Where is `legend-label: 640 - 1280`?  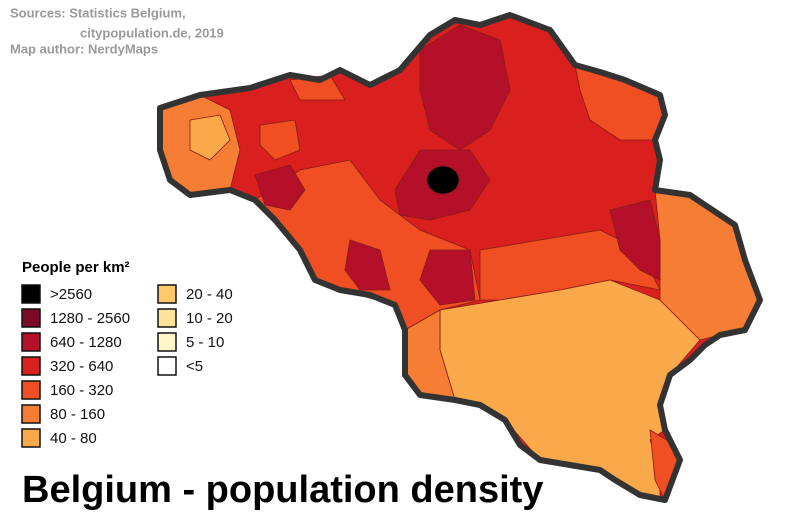 legend-label: 640 - 1280 is located at coordinates (86, 342).